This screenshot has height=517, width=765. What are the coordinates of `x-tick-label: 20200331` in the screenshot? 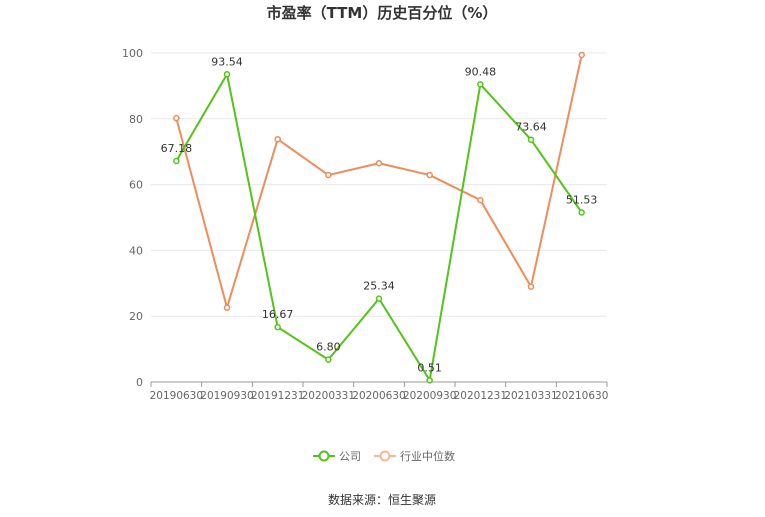 It's located at (328, 396).